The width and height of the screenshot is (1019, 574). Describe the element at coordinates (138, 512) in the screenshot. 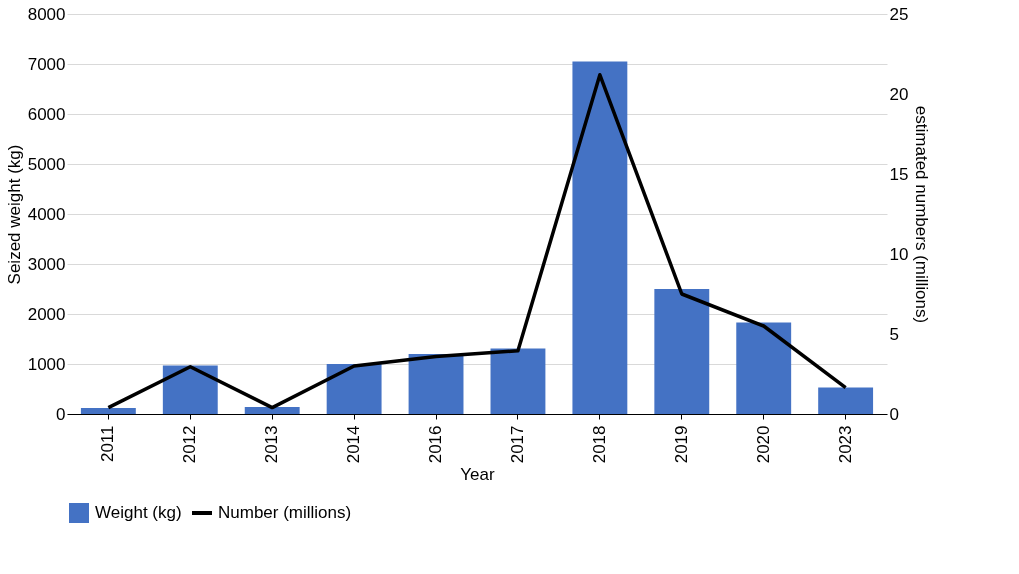

I see `legend-label: Weight (kg)` at that location.